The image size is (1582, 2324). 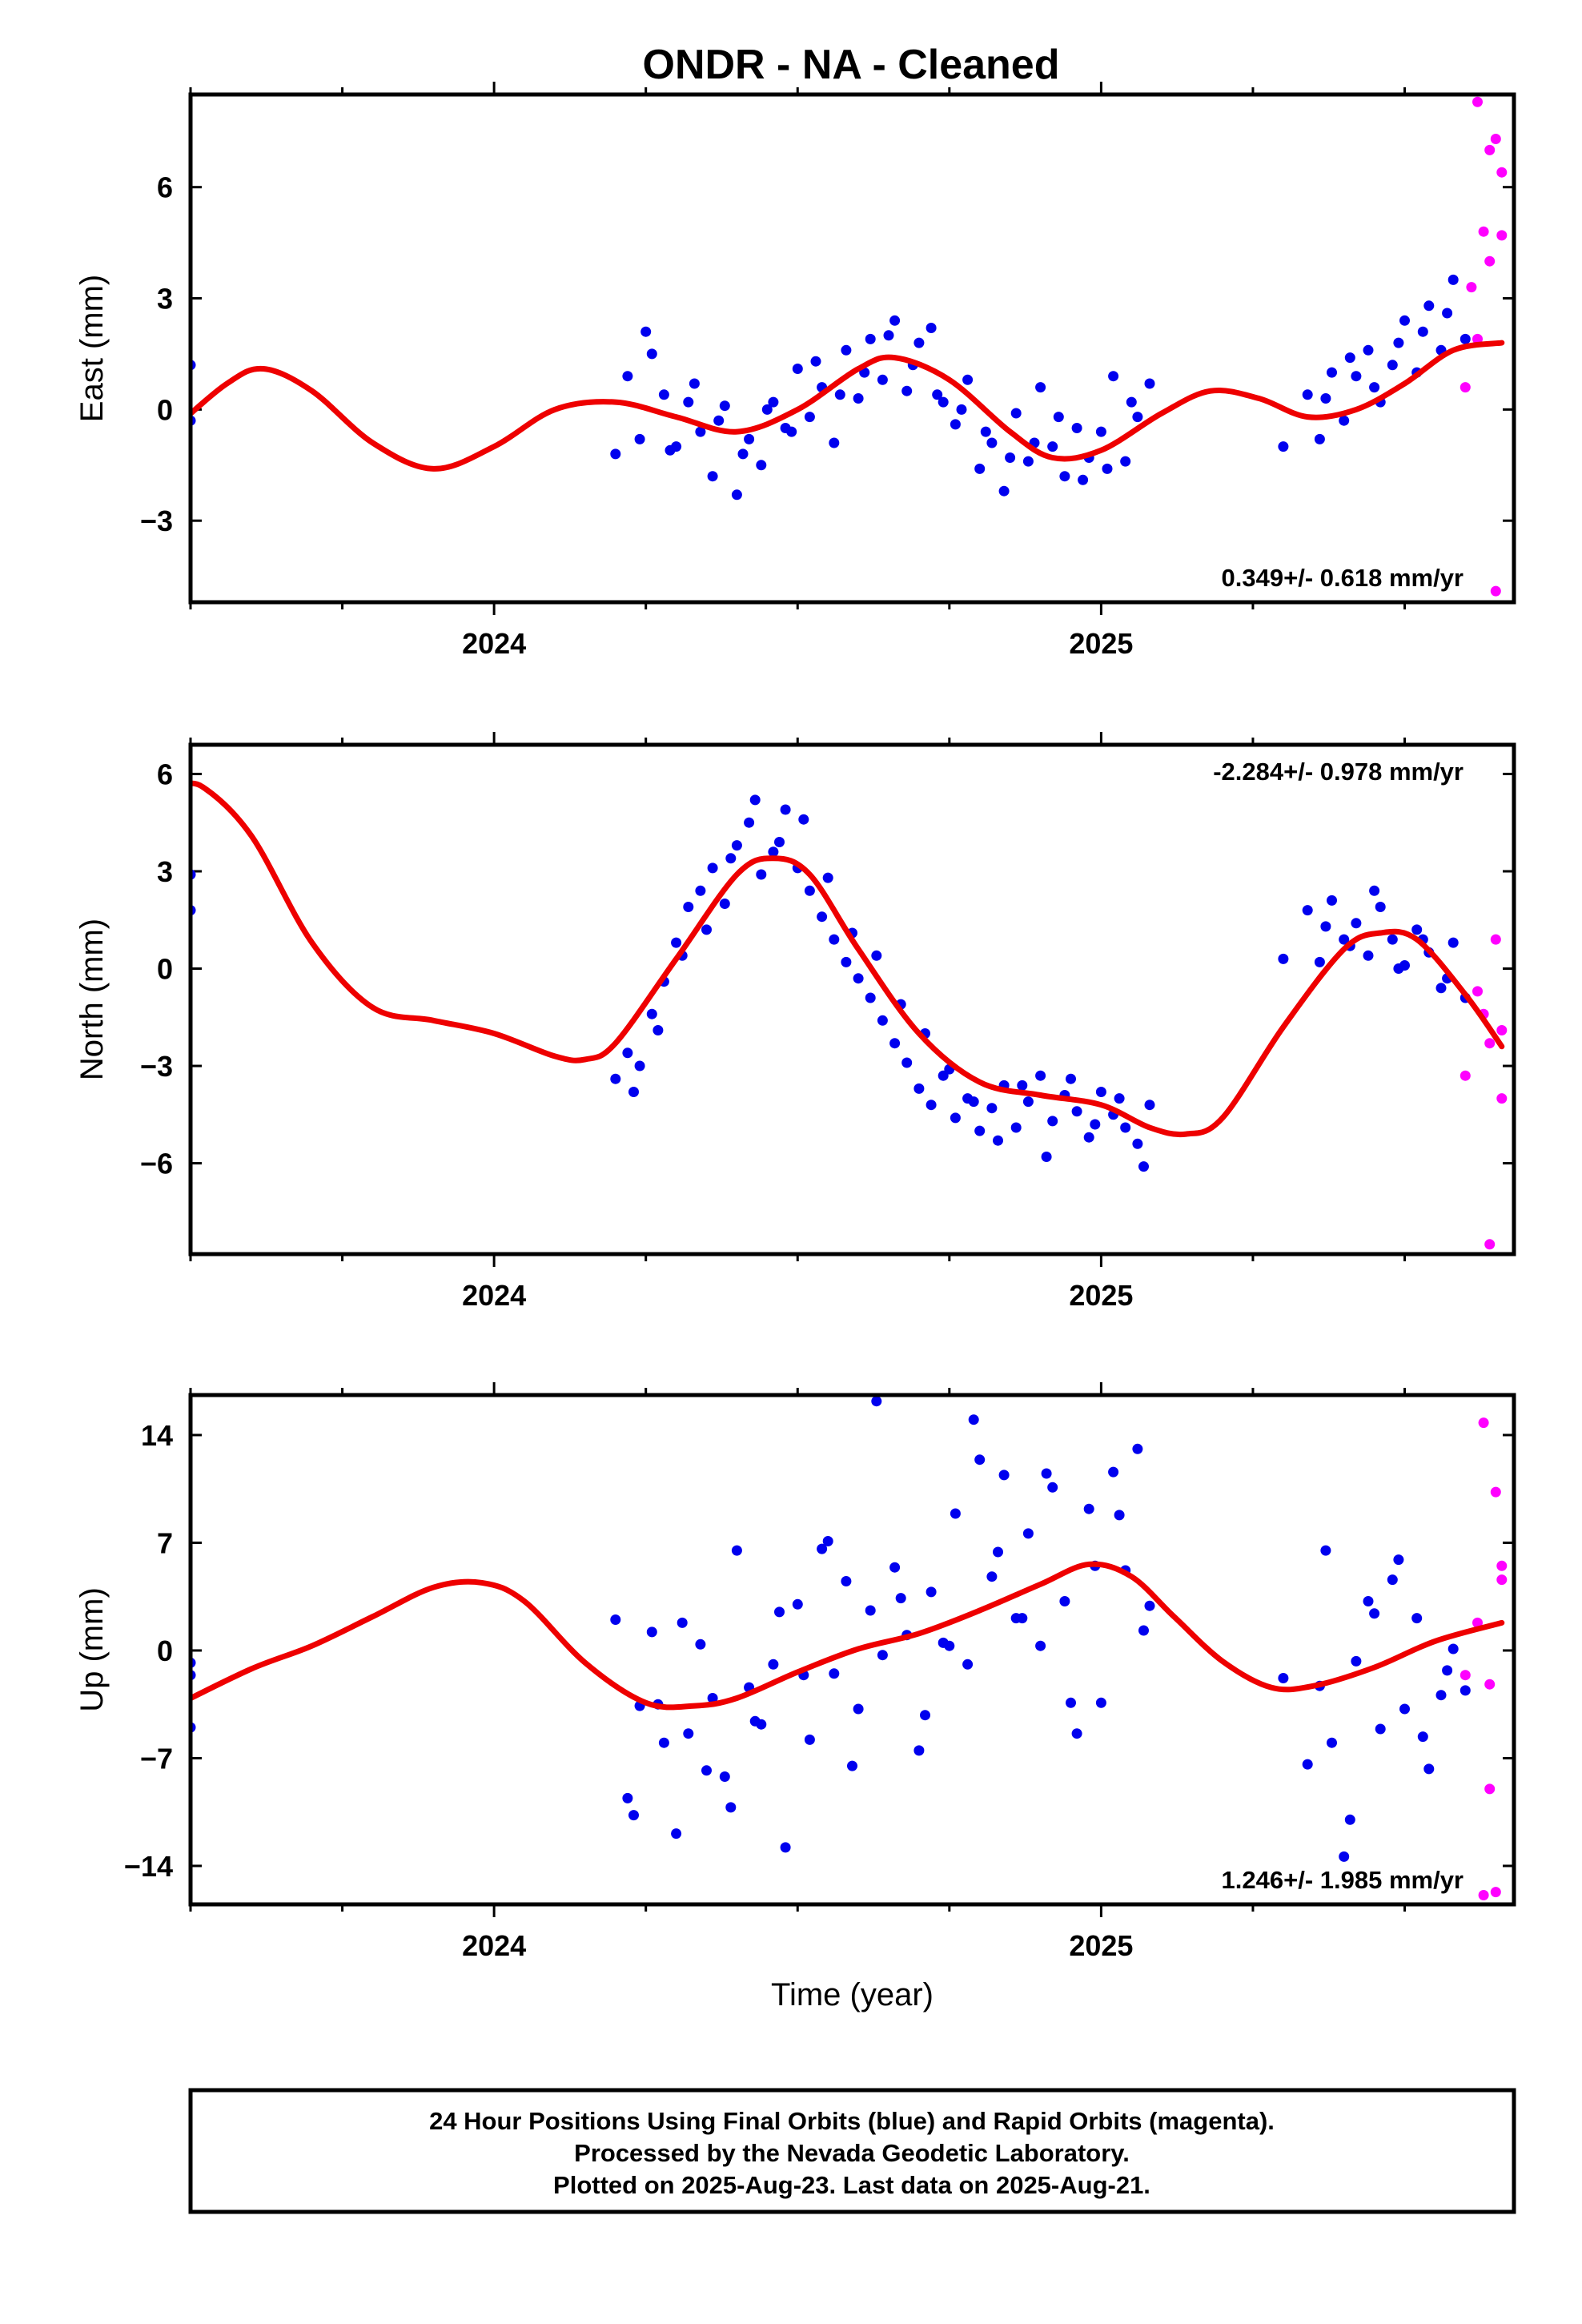 I want to click on up-ytick-label: −14, so click(x=148, y=1867).